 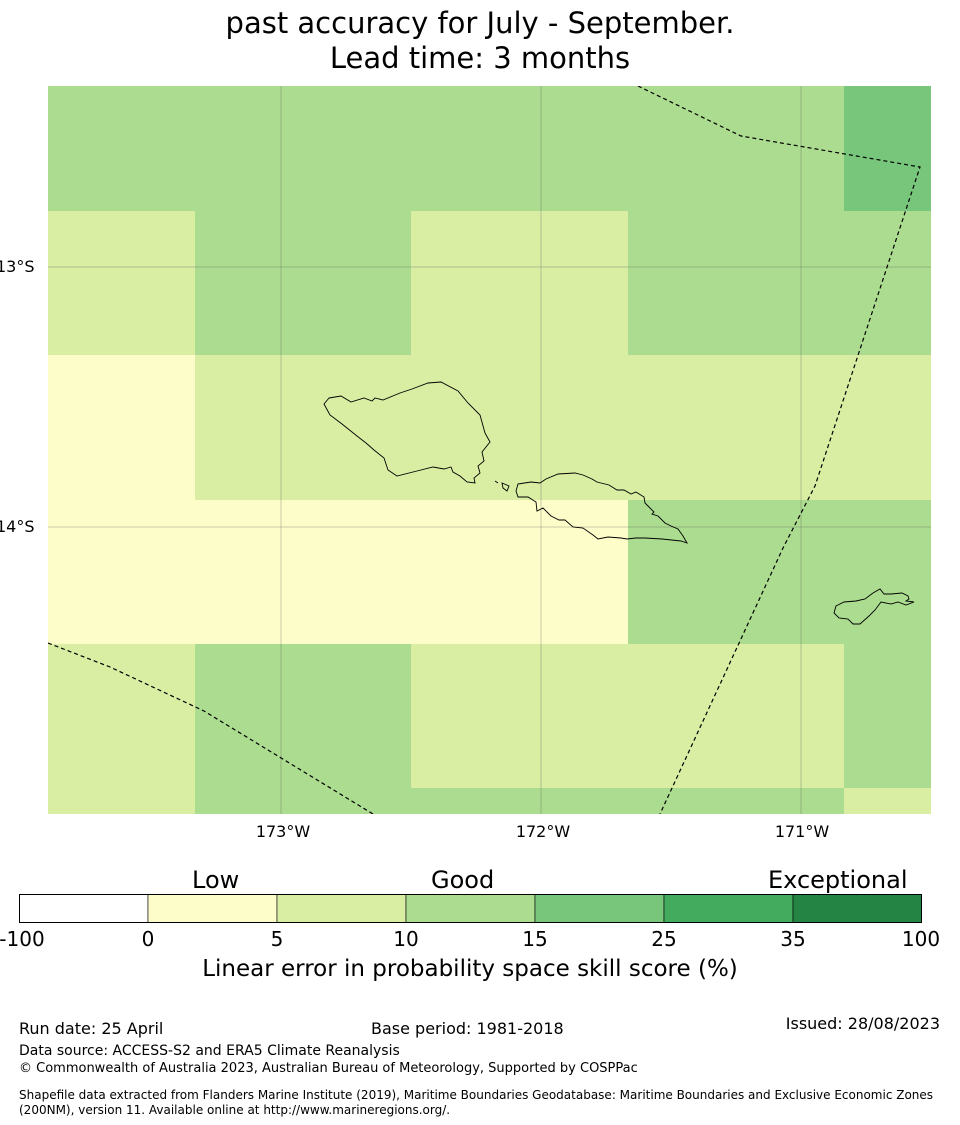 I want to click on colorbar-tick-label: -100, so click(x=22, y=939).